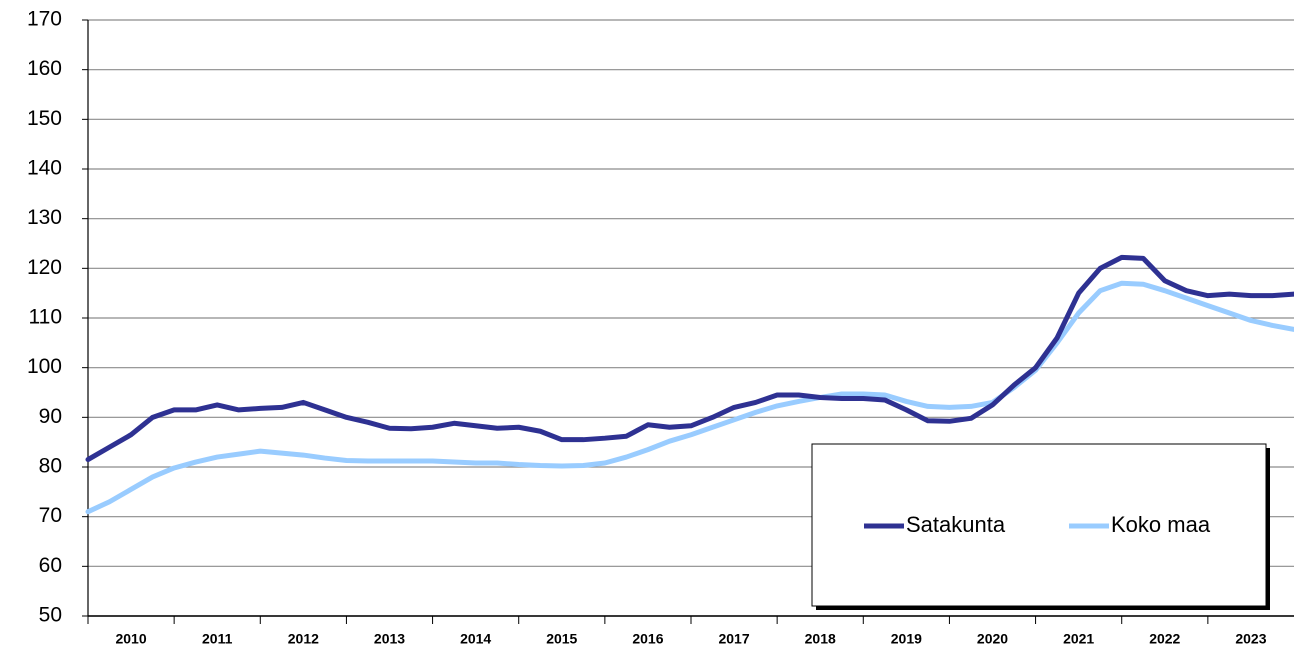 This screenshot has height=648, width=1294. I want to click on x-tick-label: 2020, so click(992, 639).